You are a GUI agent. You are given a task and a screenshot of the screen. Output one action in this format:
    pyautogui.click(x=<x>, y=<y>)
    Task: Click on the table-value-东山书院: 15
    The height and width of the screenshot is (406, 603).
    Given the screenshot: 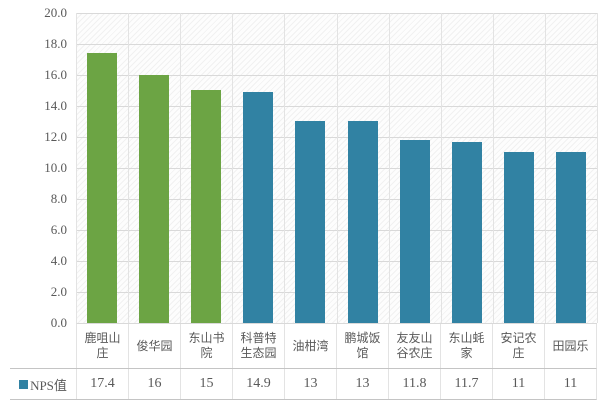 What is the action you would take?
    pyautogui.click(x=206, y=384)
    